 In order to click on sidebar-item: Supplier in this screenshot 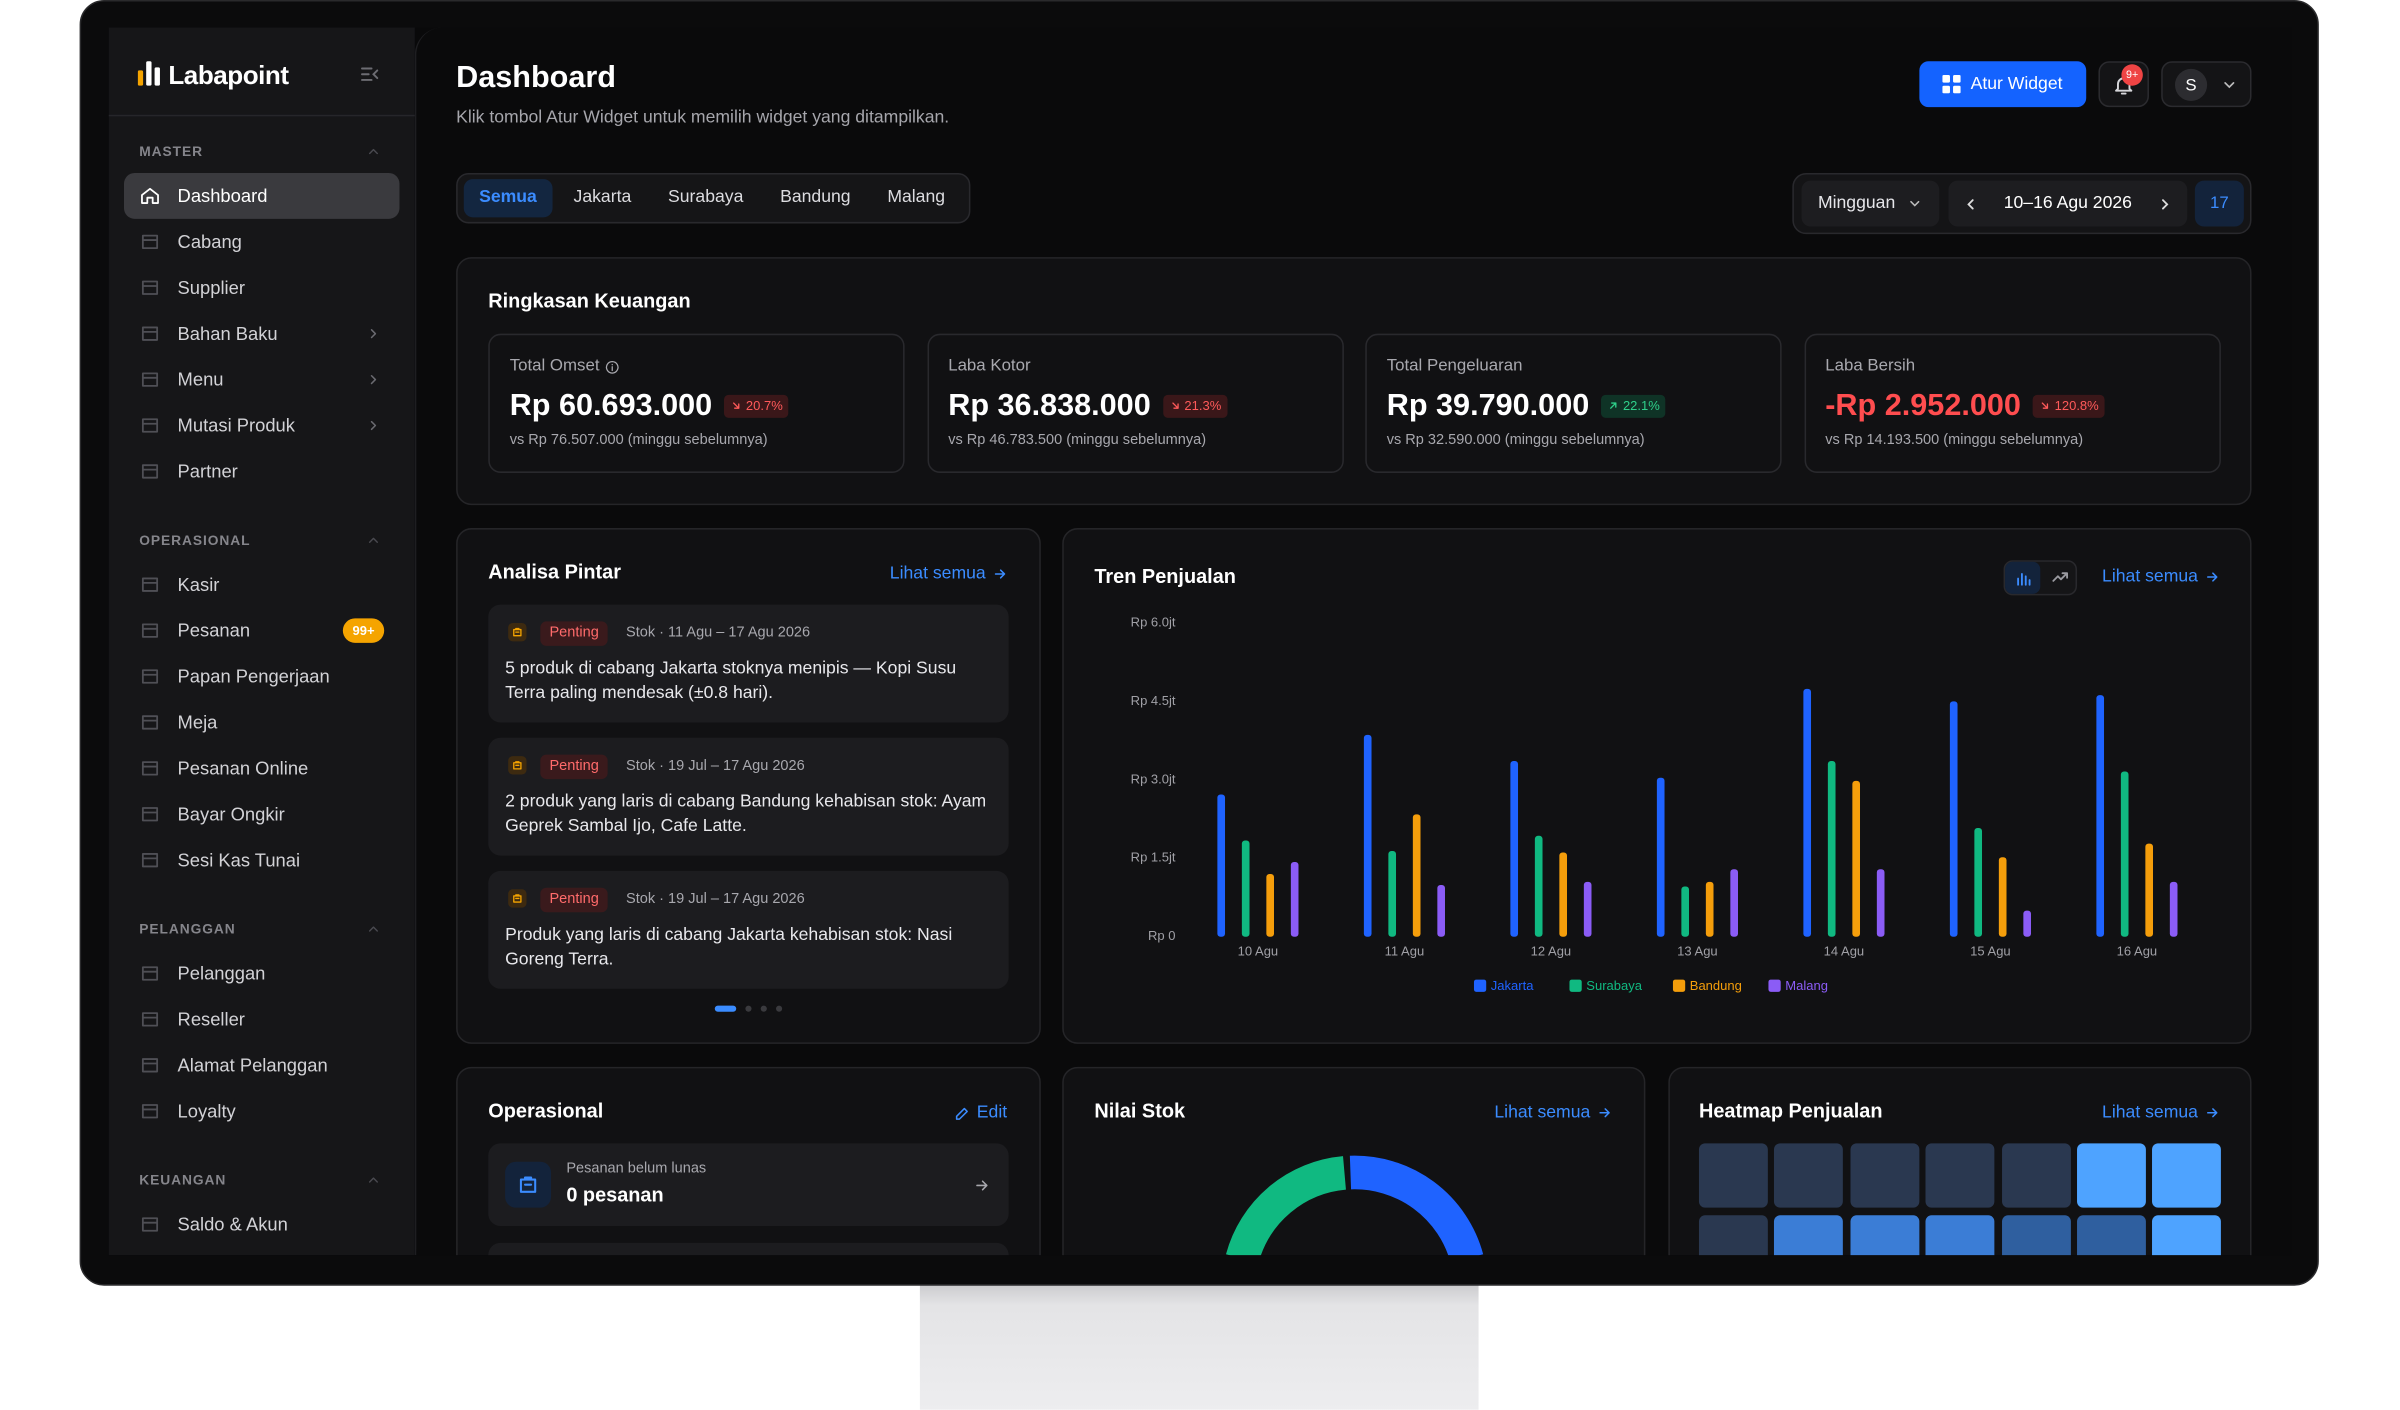, I will do `click(211, 287)`.